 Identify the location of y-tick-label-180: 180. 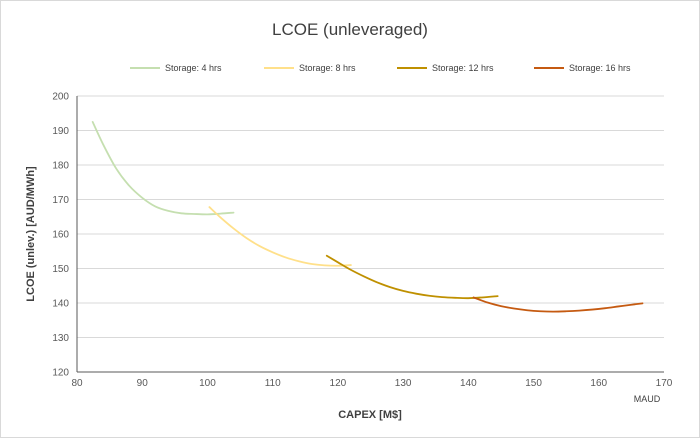
(60, 166).